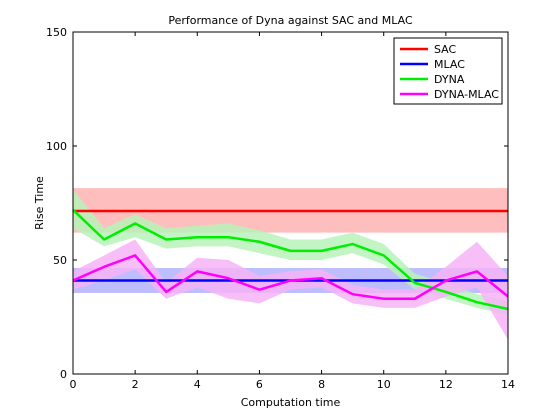 This screenshot has height=420, width=560. What do you see at coordinates (290, 277) in the screenshot?
I see `line-dyna-mlac` at bounding box center [290, 277].